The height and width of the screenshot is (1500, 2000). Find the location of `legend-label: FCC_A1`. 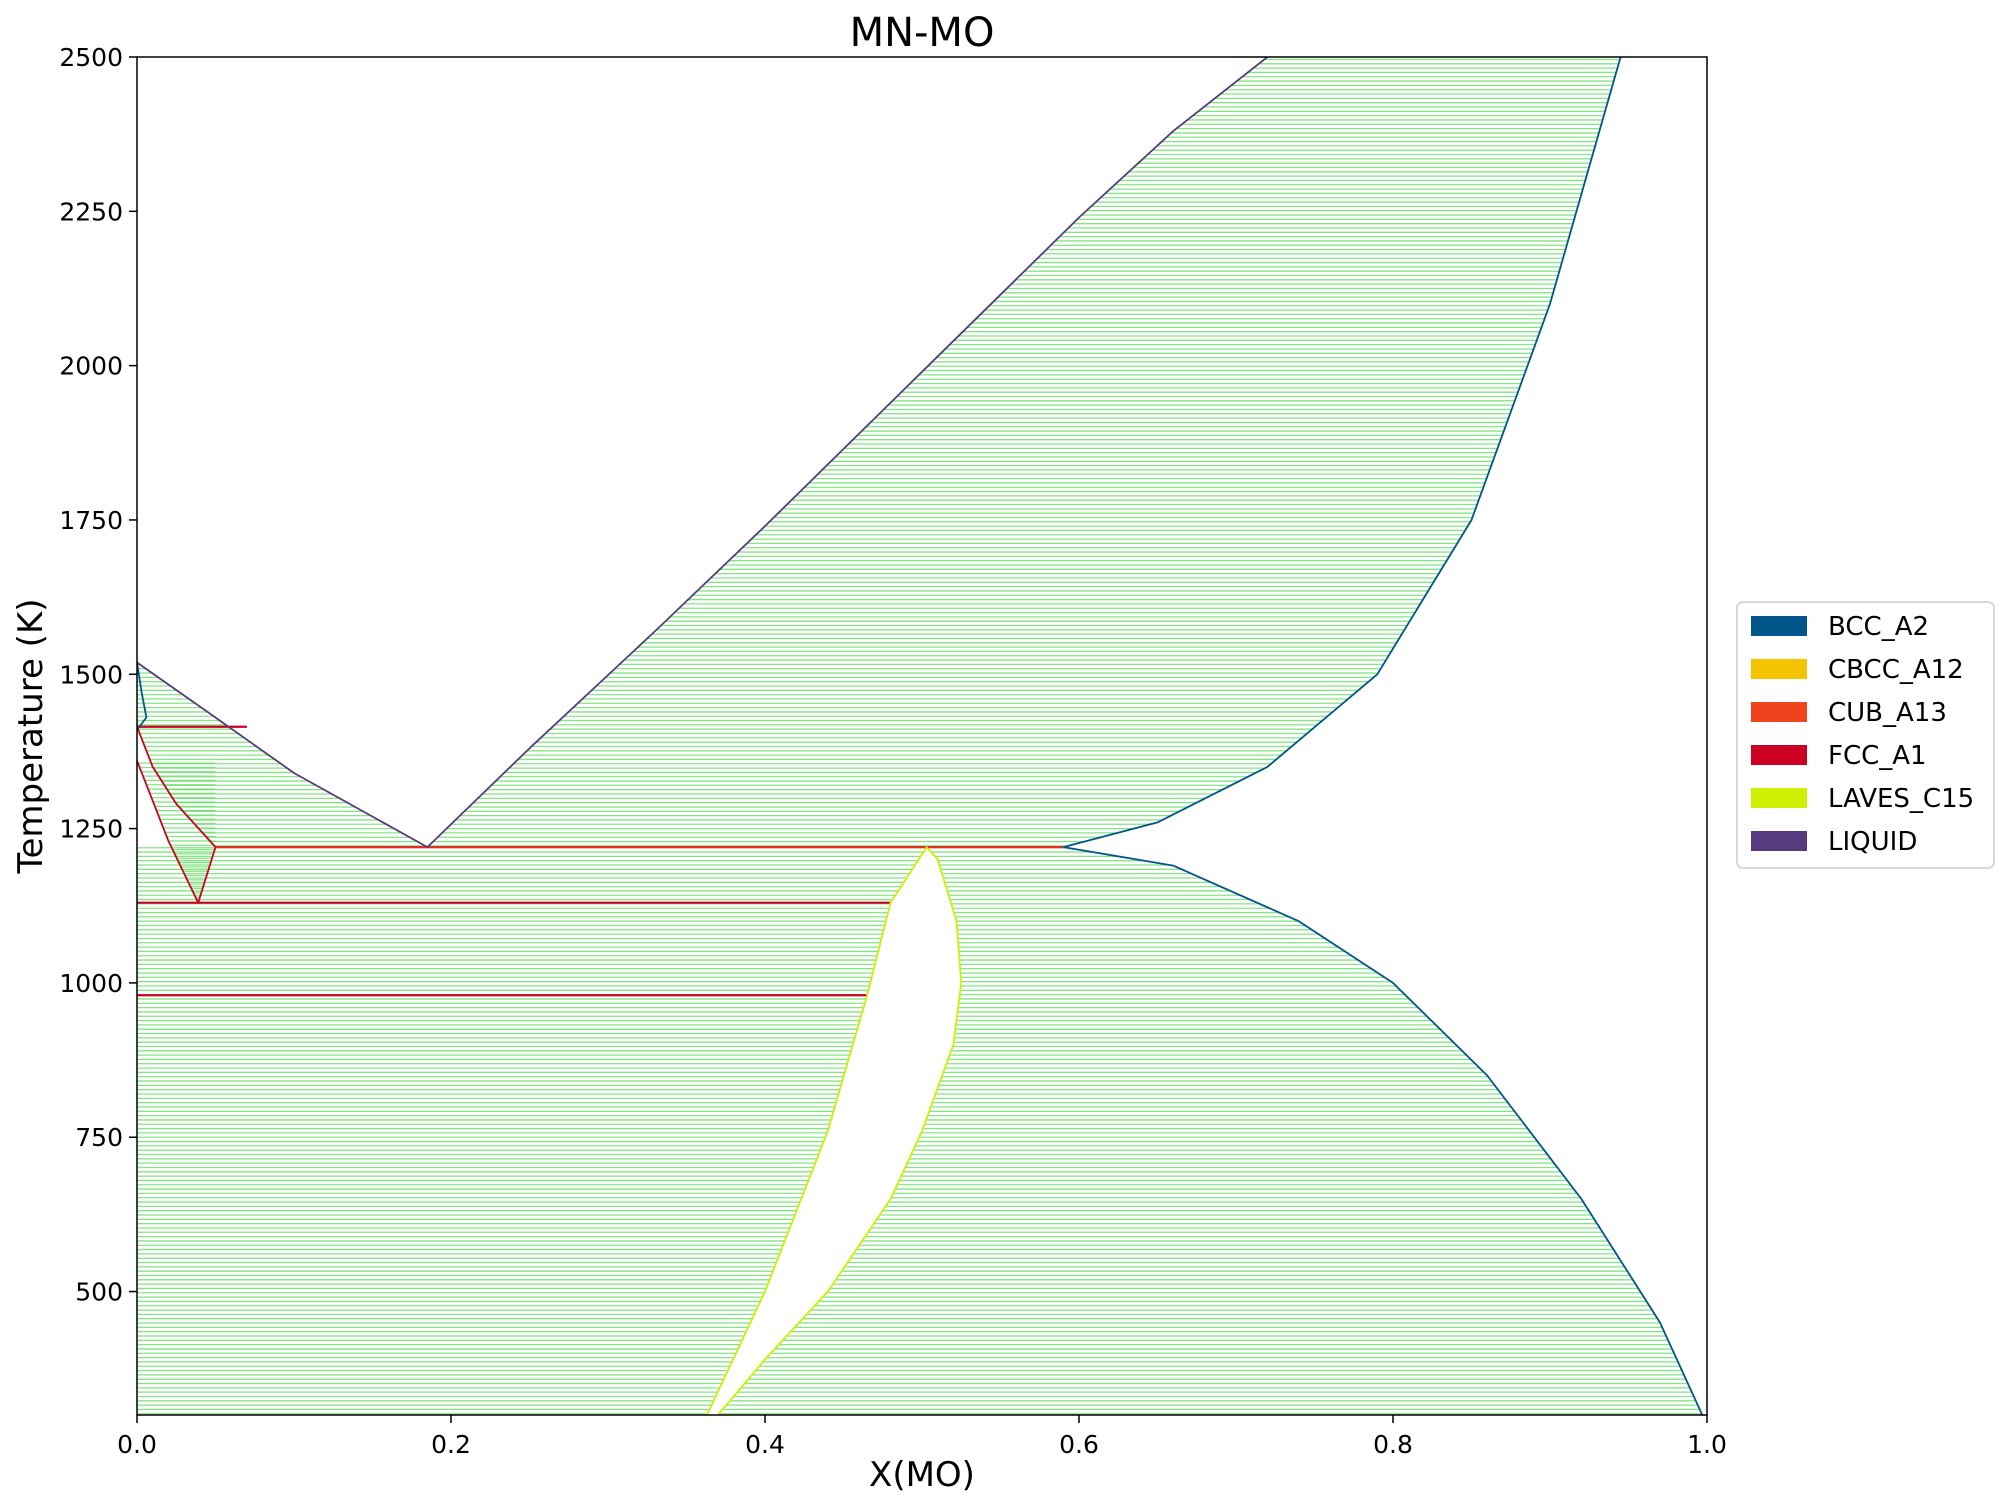

legend-label: FCC_A1 is located at coordinates (1877, 756).